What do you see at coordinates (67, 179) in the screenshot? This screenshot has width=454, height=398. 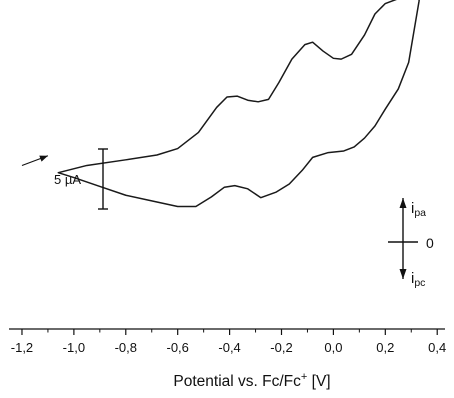 I see `scale-bar-label: 5 µA` at bounding box center [67, 179].